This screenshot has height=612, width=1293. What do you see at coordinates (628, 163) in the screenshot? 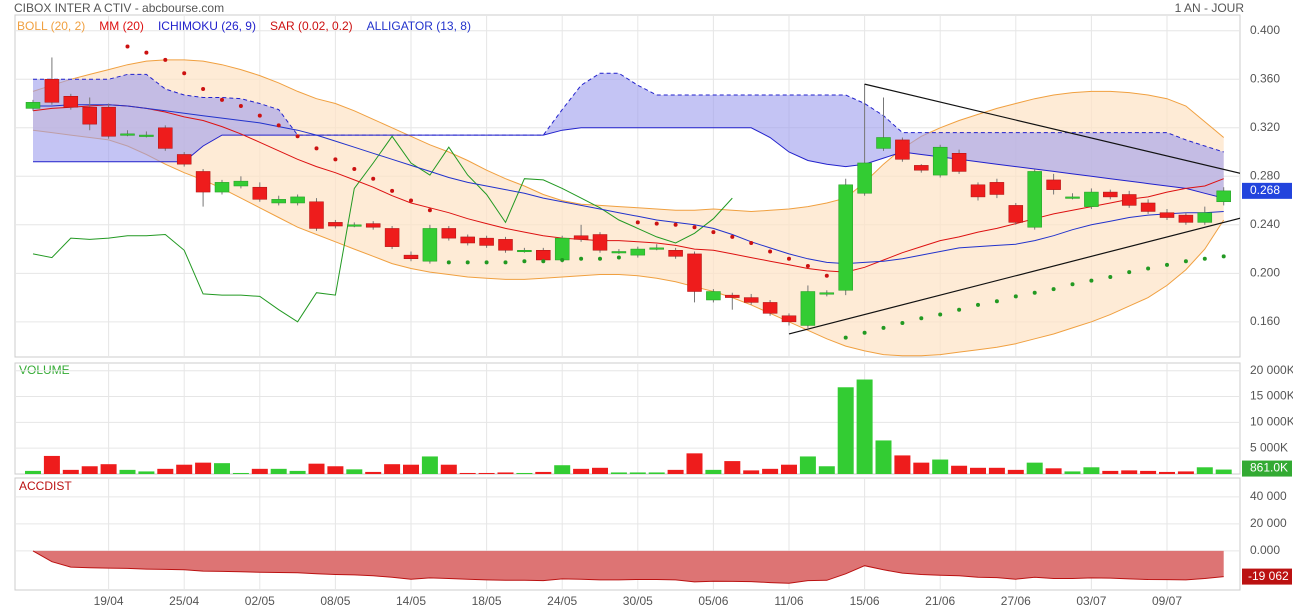
I see `ichimoku-span-b` at bounding box center [628, 163].